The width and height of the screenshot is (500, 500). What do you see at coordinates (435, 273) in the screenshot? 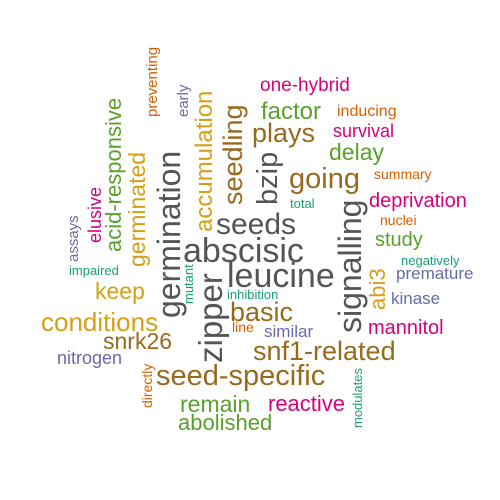
I see `word-premature: premature` at bounding box center [435, 273].